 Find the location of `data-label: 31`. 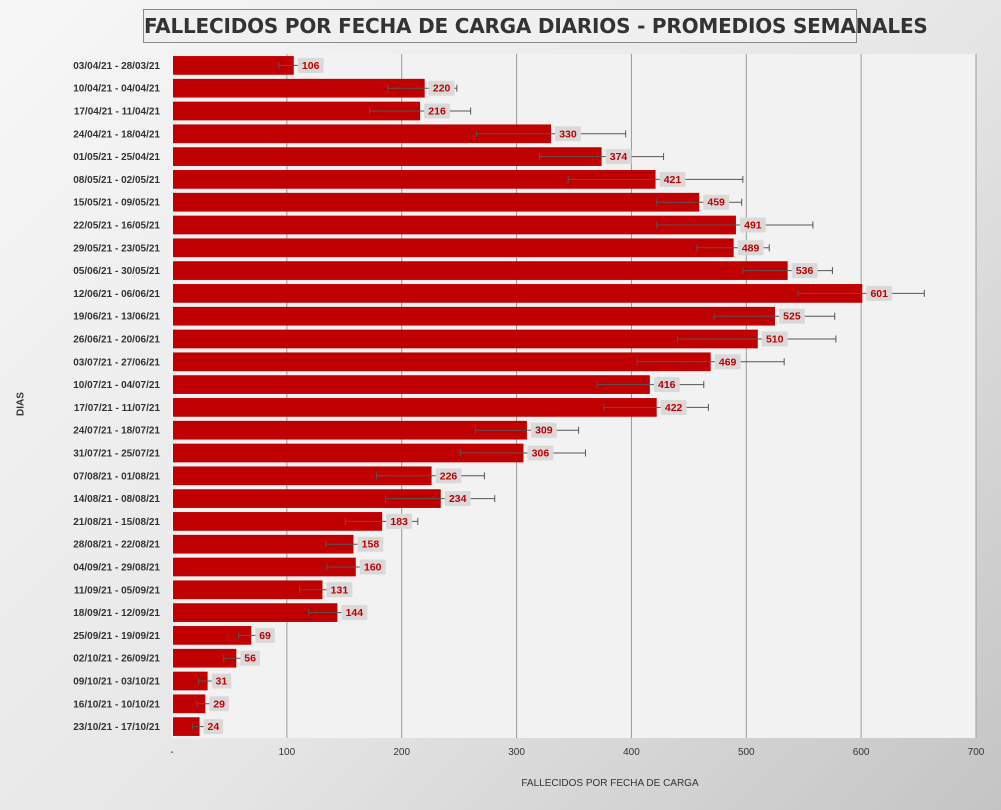

data-label: 31 is located at coordinates (222, 682).